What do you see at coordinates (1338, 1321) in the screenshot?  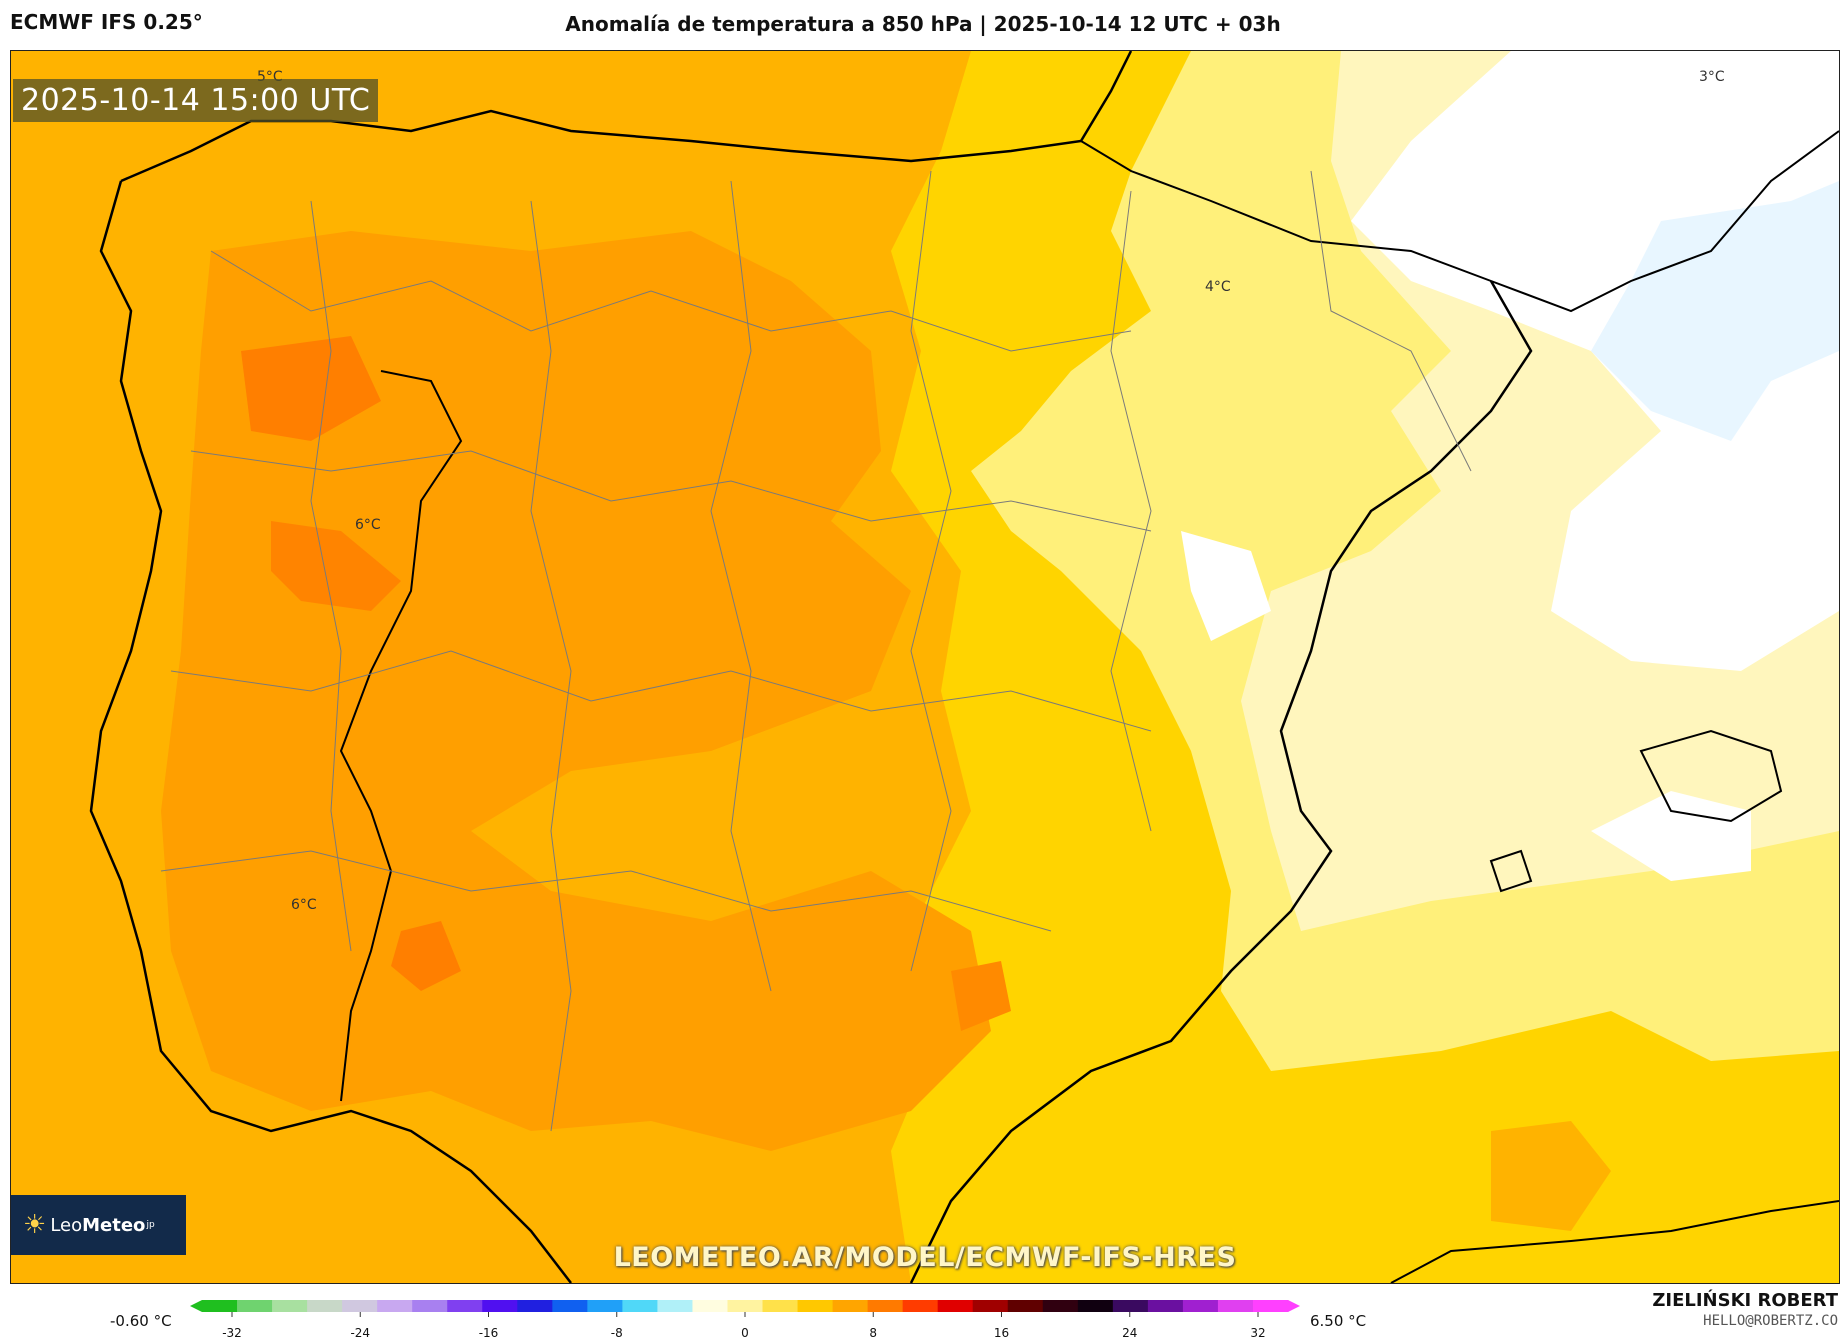 I see `colorbar-max-label: 6.50 °C` at bounding box center [1338, 1321].